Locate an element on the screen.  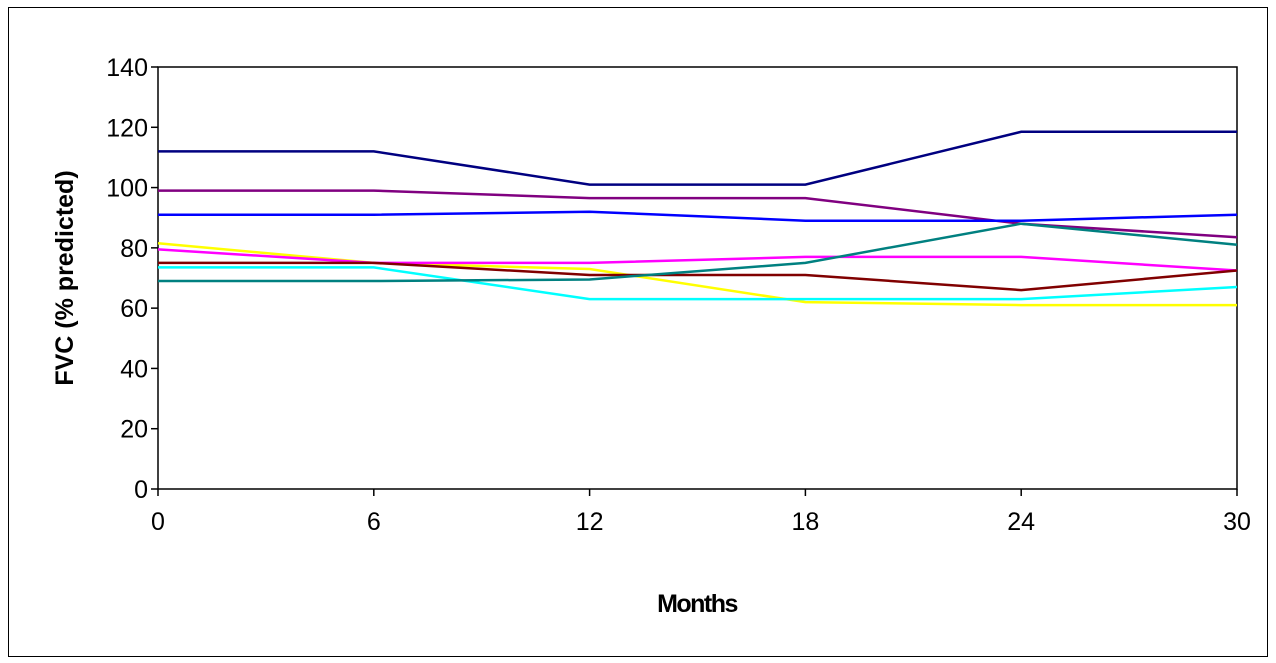
x-tick-label: 0 is located at coordinates (158, 522).